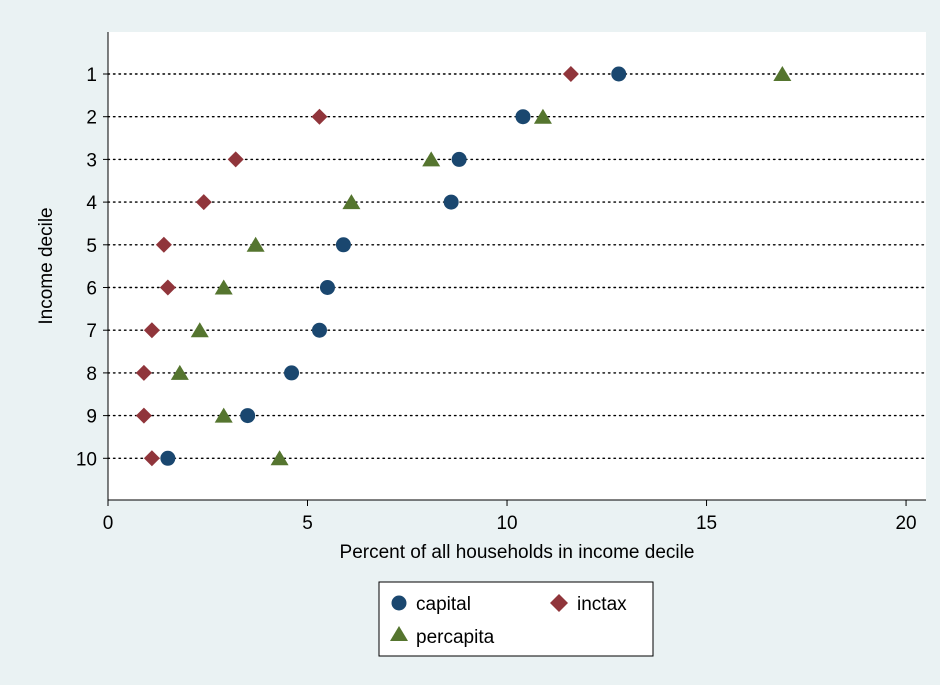 This screenshot has width=940, height=685. I want to click on x-tick-label: 5, so click(307, 523).